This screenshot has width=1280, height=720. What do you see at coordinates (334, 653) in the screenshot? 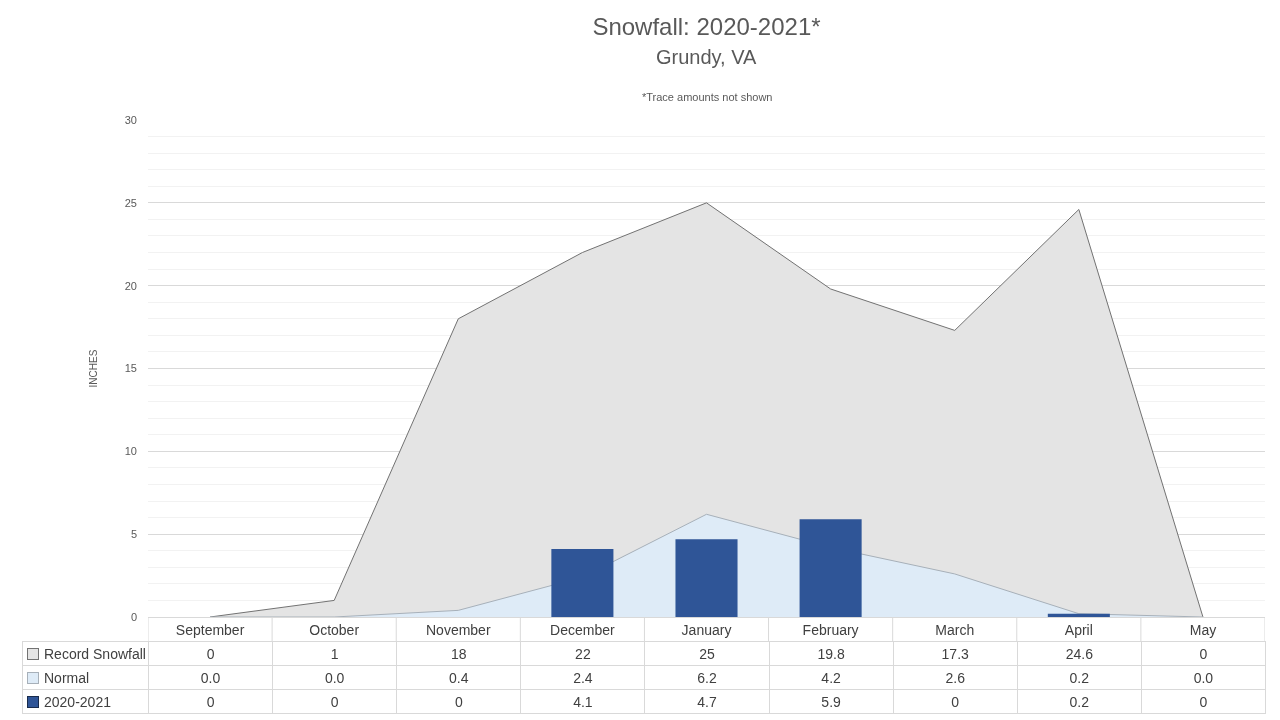
I see `data-label: 1` at bounding box center [334, 653].